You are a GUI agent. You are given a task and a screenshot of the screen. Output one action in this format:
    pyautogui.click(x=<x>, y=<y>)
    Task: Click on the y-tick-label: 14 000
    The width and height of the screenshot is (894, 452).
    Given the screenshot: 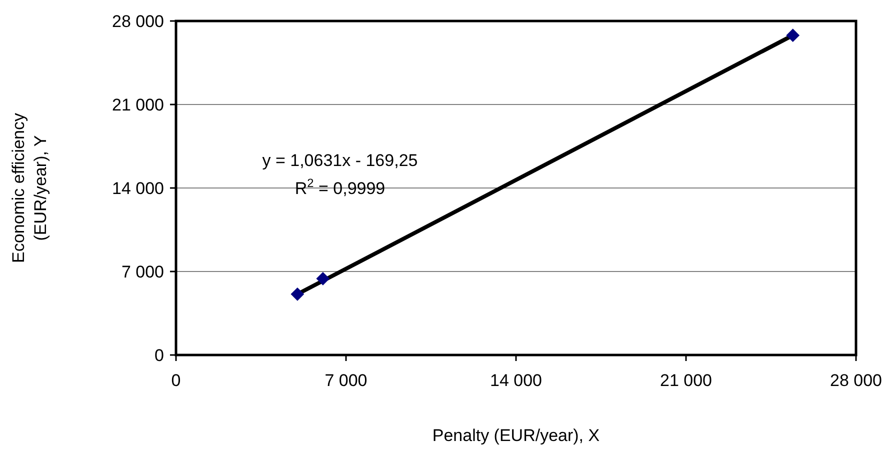 What is the action you would take?
    pyautogui.click(x=138, y=188)
    